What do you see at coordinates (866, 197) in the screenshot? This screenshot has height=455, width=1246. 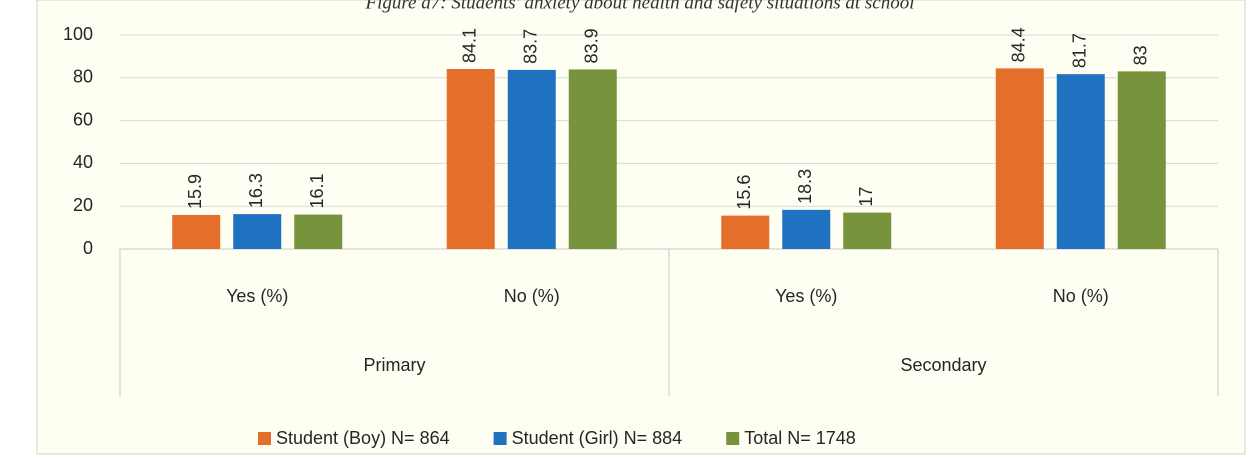 I see `value-label: 17` at bounding box center [866, 197].